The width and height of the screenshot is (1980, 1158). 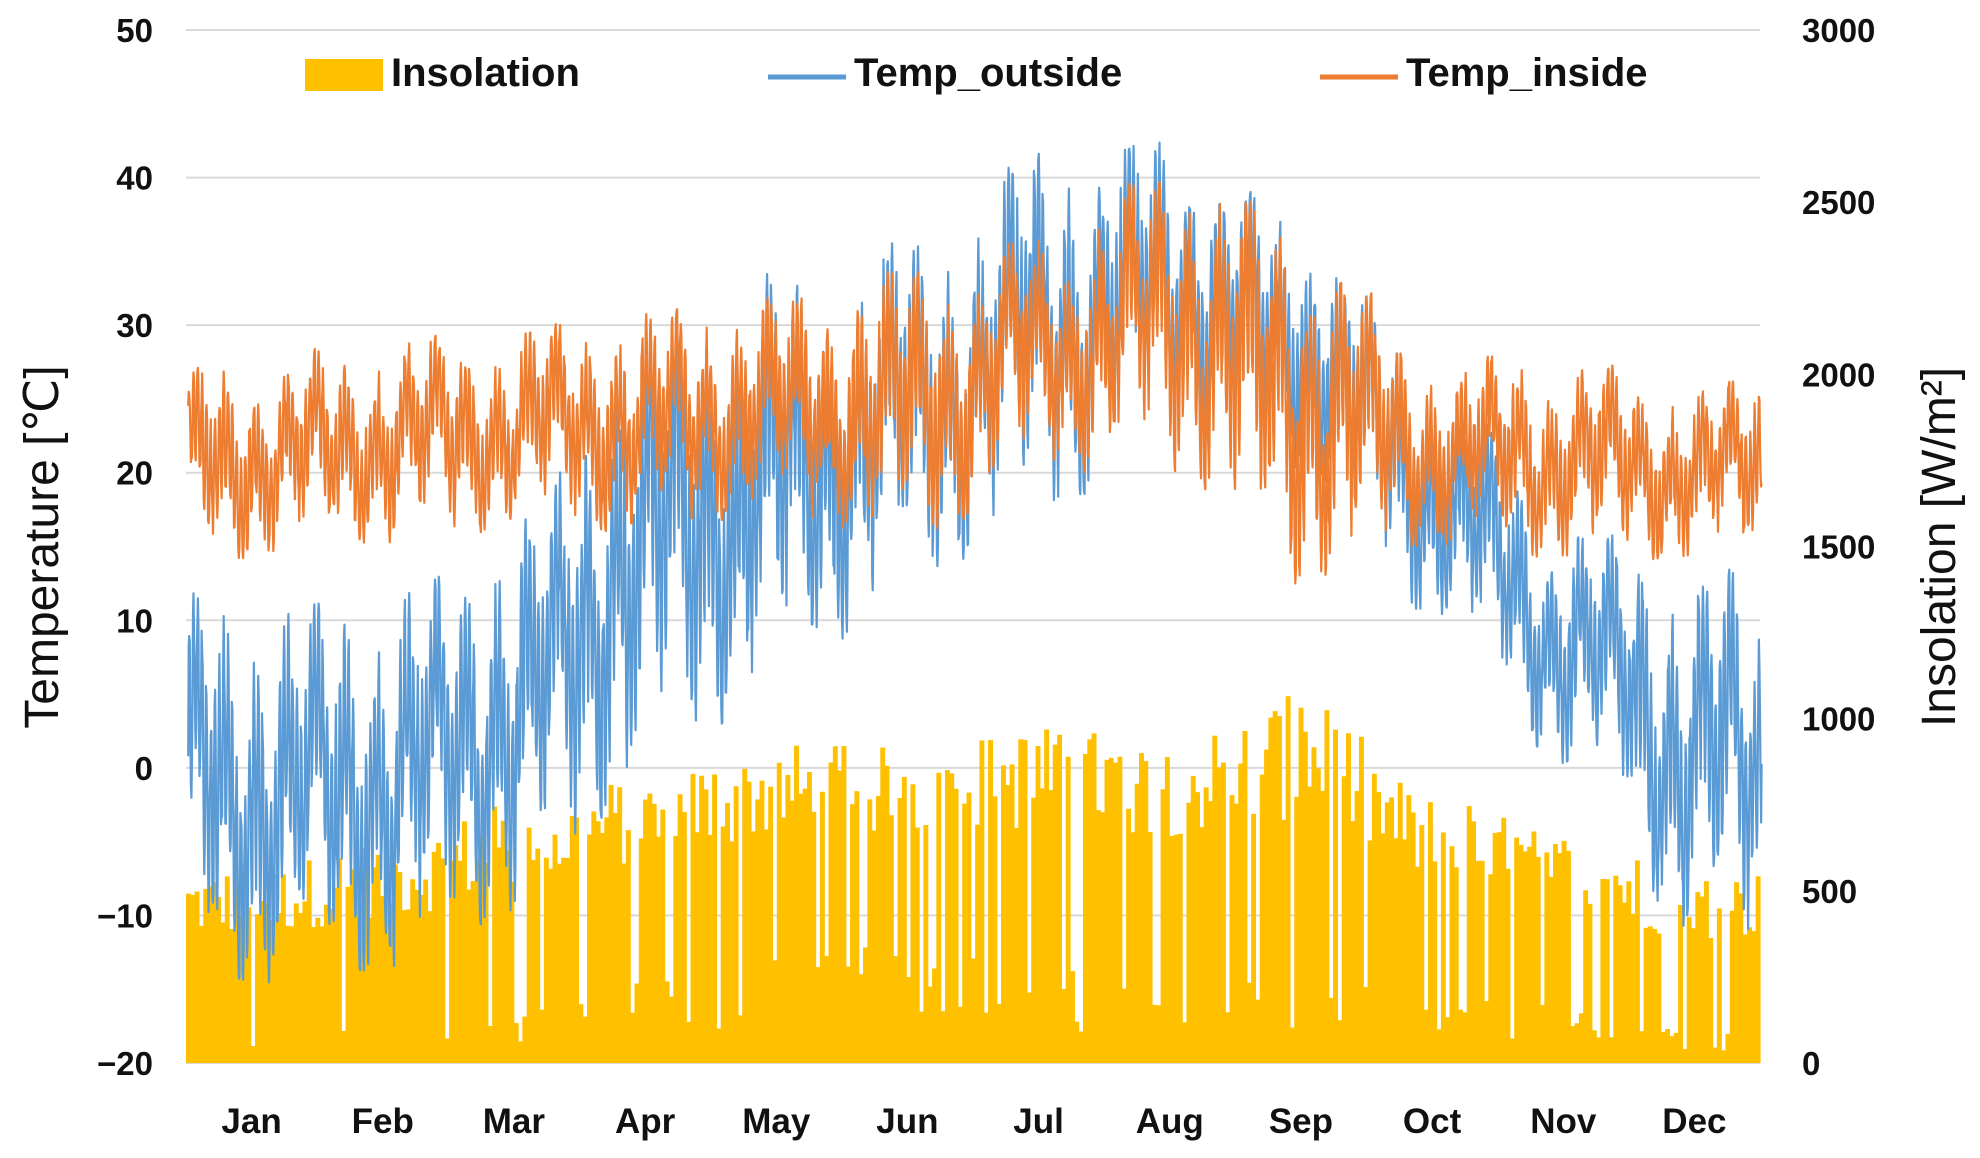 What do you see at coordinates (1694, 1121) in the screenshot?
I see `x-tick-label: Dec` at bounding box center [1694, 1121].